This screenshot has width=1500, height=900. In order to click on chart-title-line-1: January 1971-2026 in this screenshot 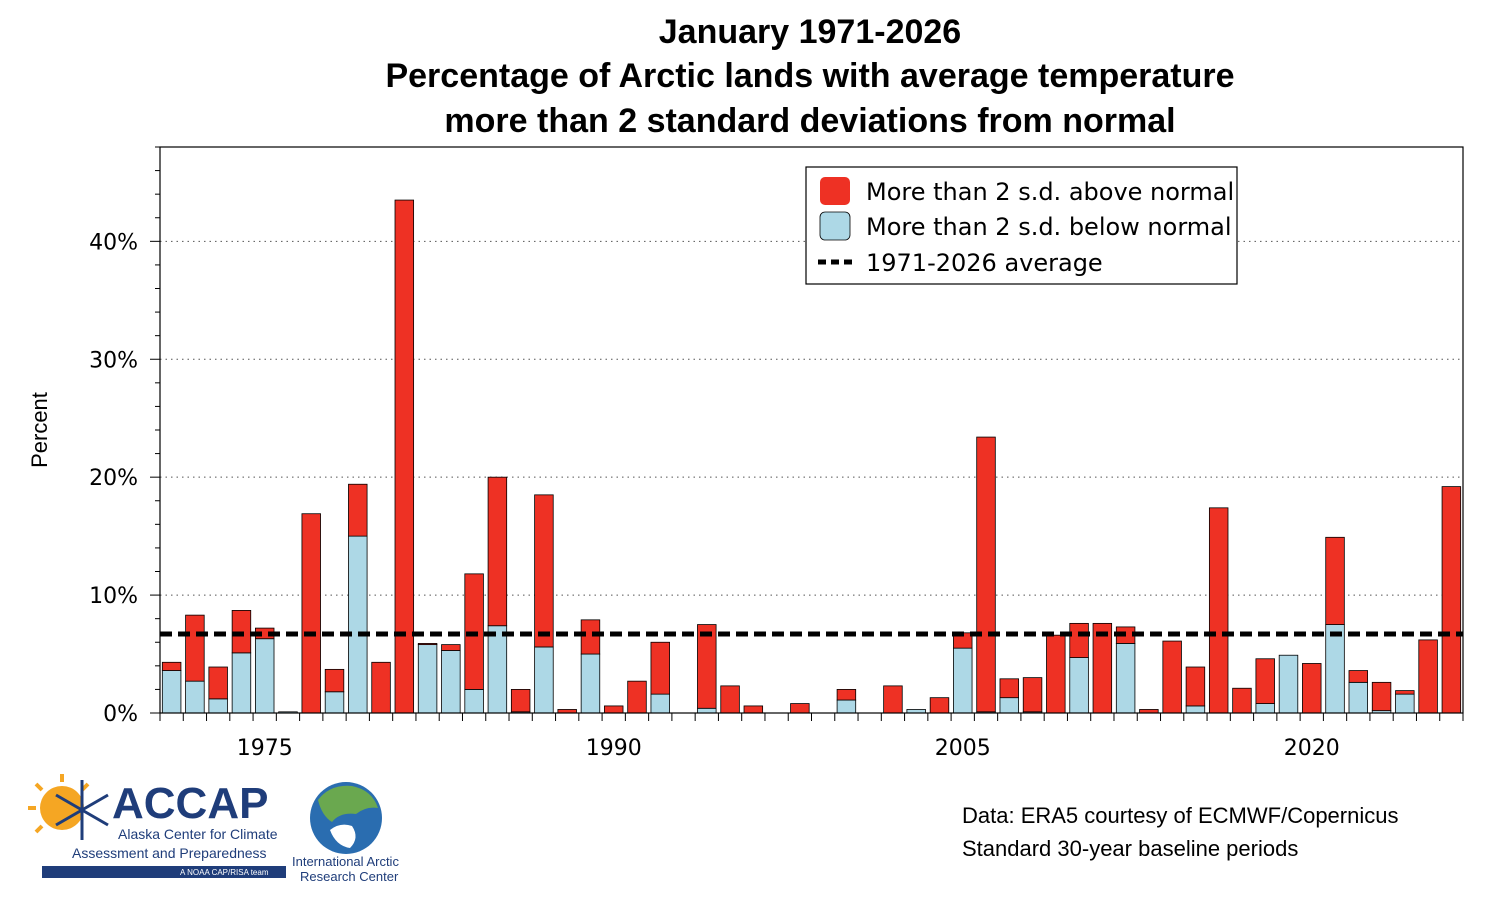, I will do `click(810, 32)`.